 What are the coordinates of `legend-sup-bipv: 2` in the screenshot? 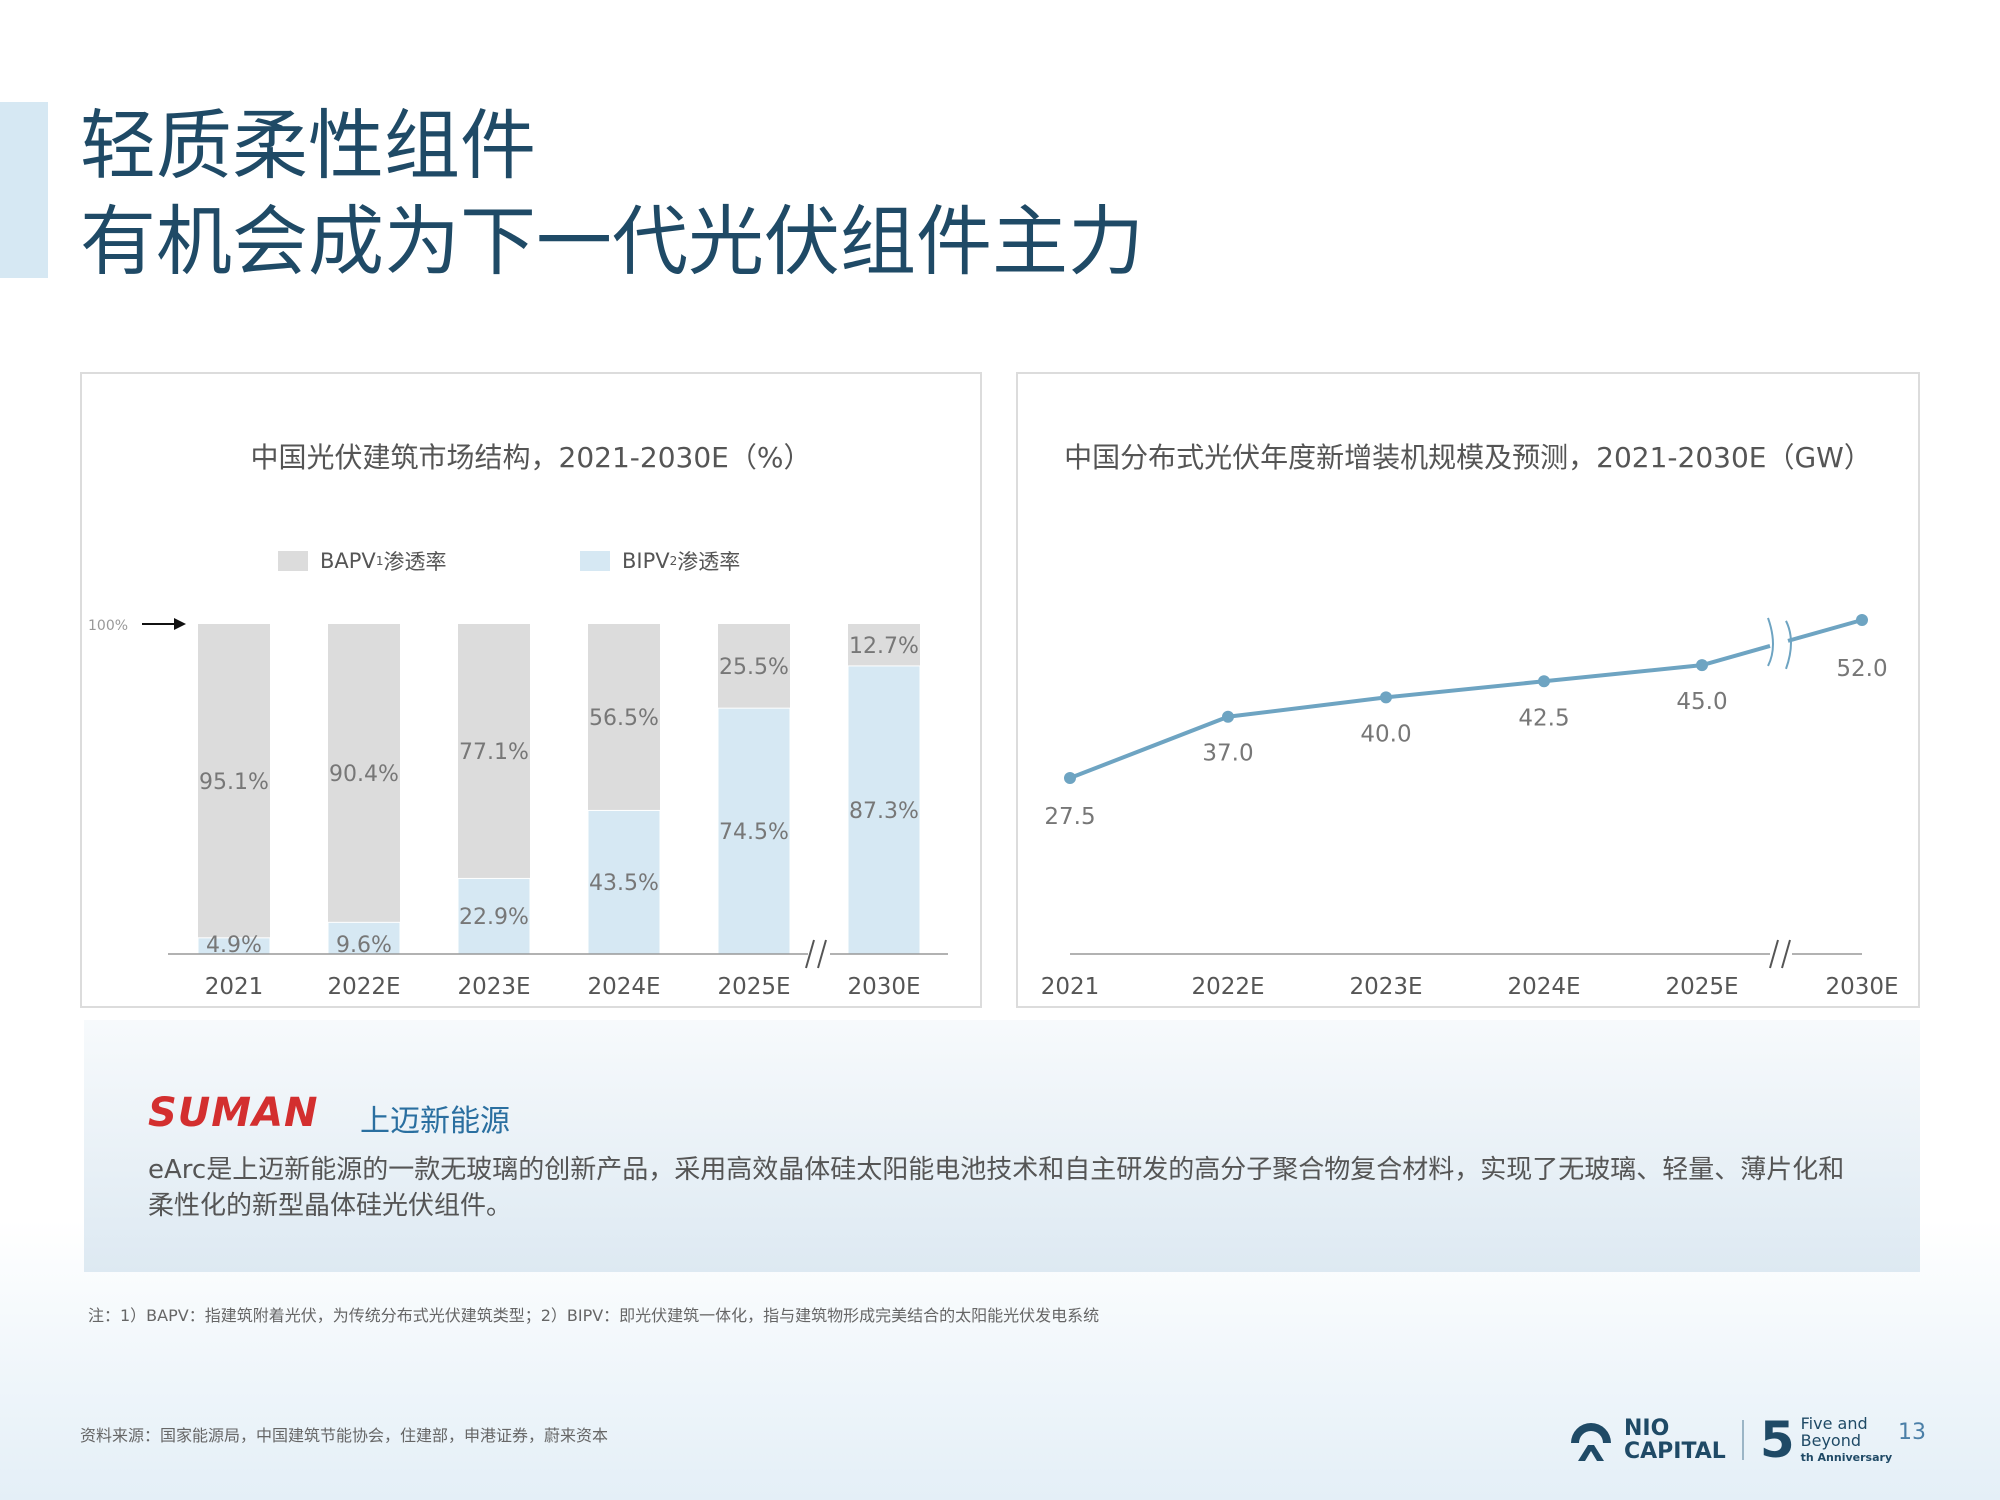 It's located at (673, 561).